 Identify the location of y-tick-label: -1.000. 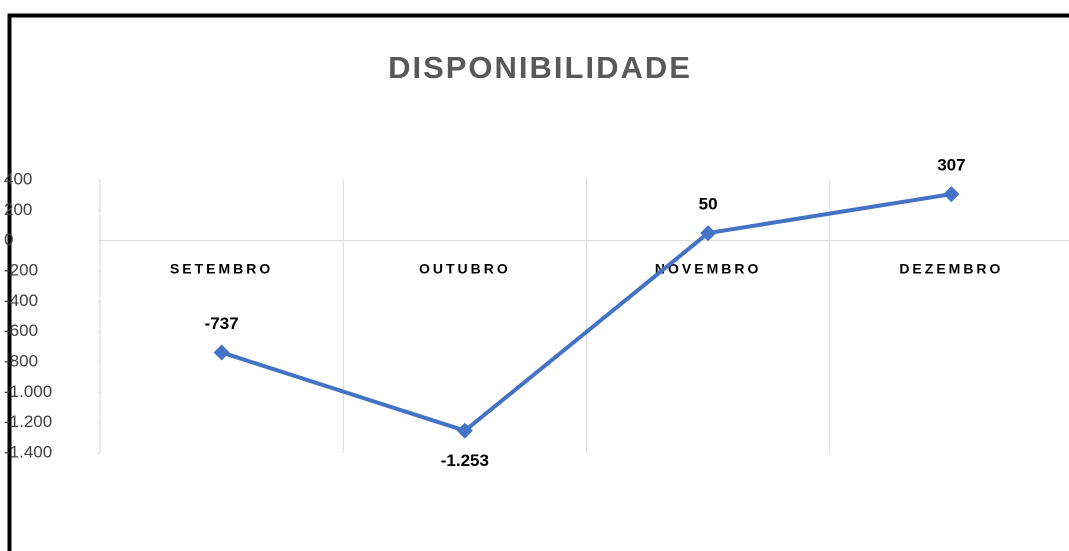
(28, 391).